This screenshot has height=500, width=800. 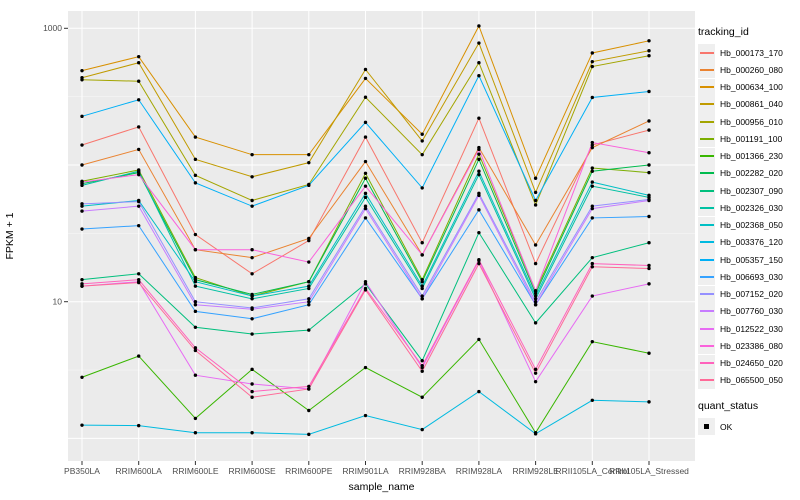 I want to click on legend-label: Hb_065500_050, so click(x=751, y=380).